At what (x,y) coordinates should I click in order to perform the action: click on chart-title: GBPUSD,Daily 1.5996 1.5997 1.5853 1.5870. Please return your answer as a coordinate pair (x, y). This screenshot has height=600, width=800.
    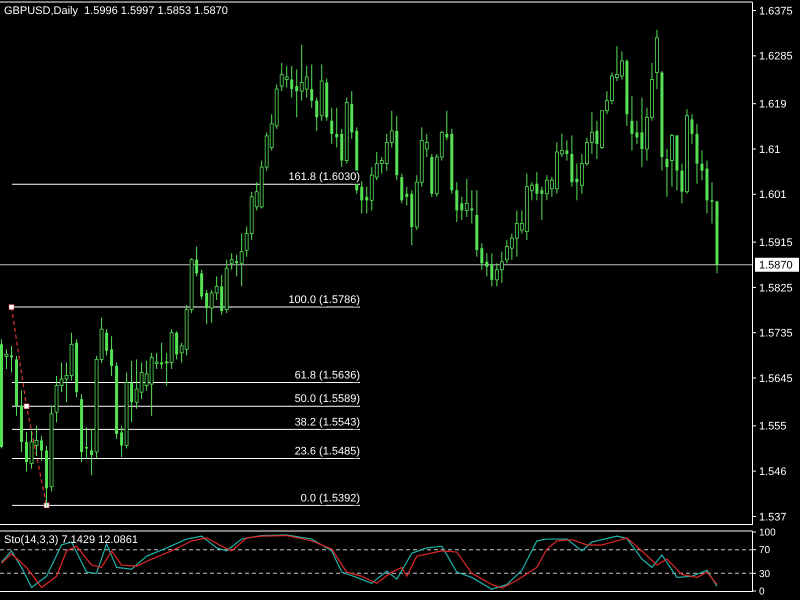
    Looking at the image, I should click on (116, 11).